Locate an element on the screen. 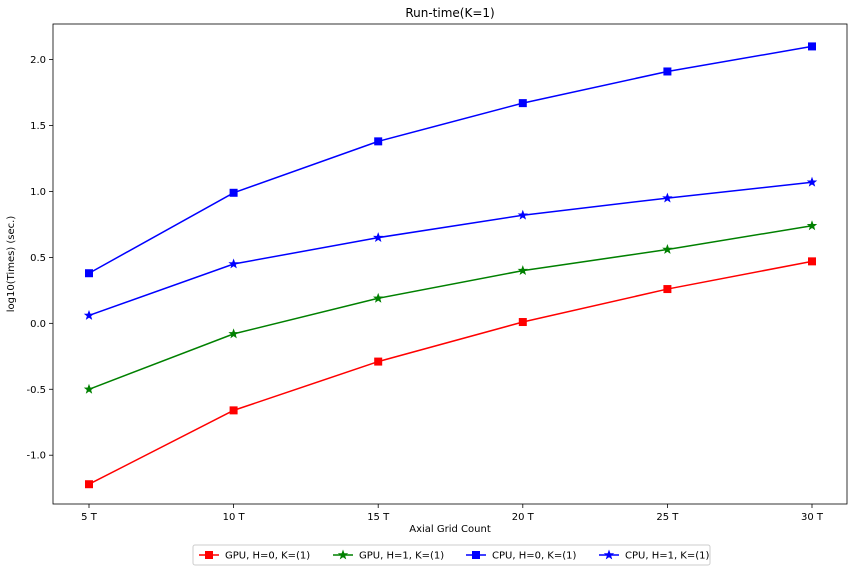 The image size is (856, 572). y-tick-label: 0.5 is located at coordinates (38, 258).